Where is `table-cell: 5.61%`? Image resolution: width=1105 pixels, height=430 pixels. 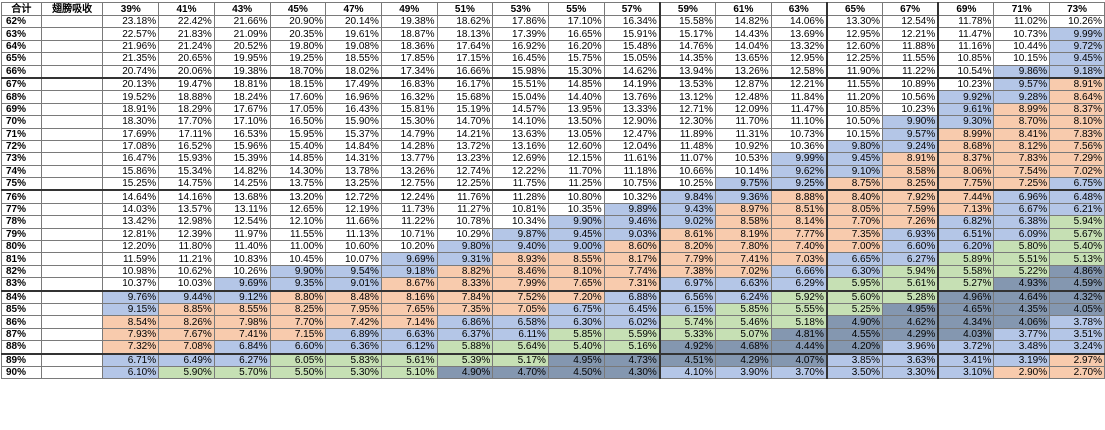
table-cell: 5.61% is located at coordinates (910, 284).